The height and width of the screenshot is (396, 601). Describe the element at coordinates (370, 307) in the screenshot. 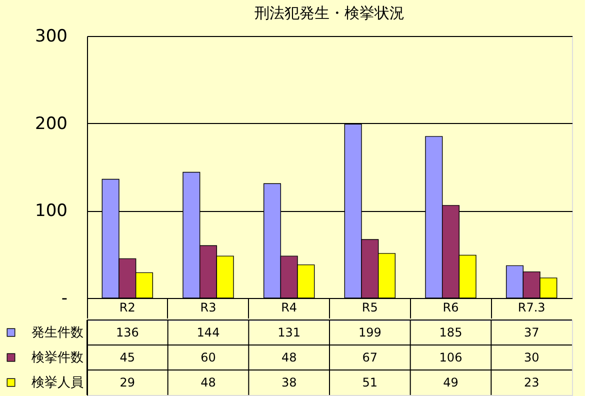

I see `x-tick-label: R5` at that location.